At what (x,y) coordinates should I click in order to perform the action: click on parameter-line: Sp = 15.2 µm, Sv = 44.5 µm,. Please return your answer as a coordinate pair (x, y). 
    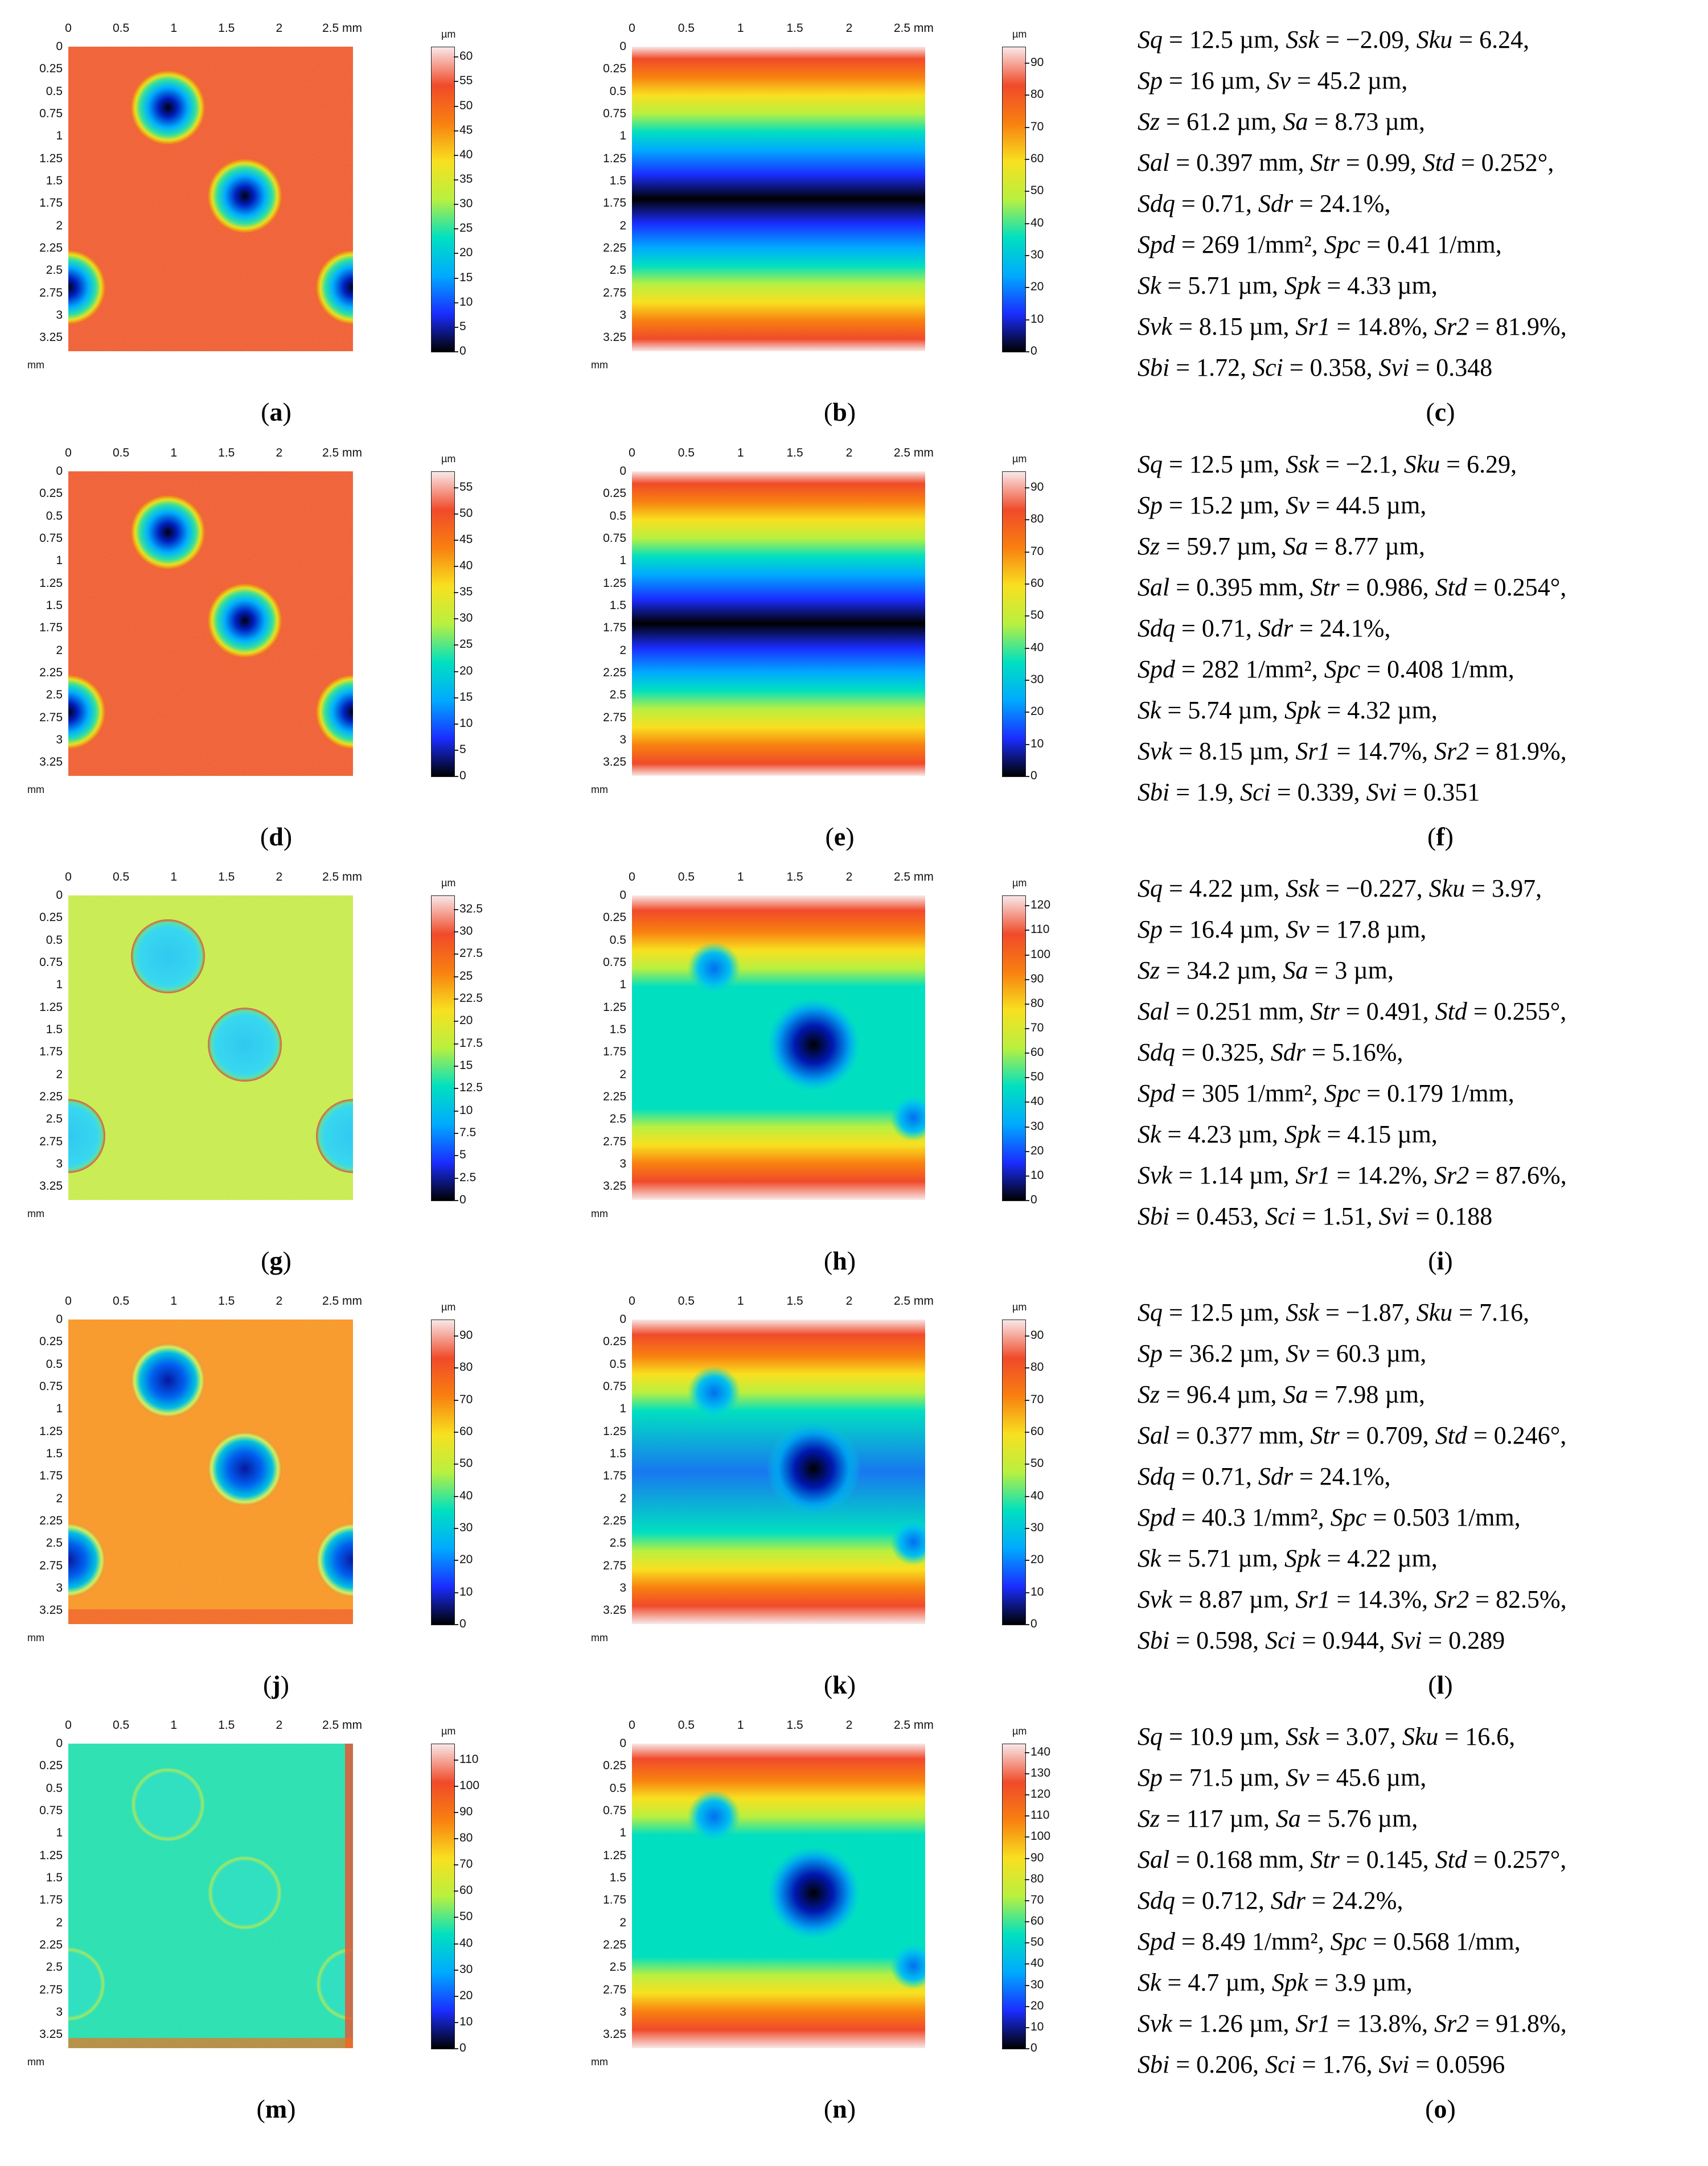
    Looking at the image, I should click on (1282, 505).